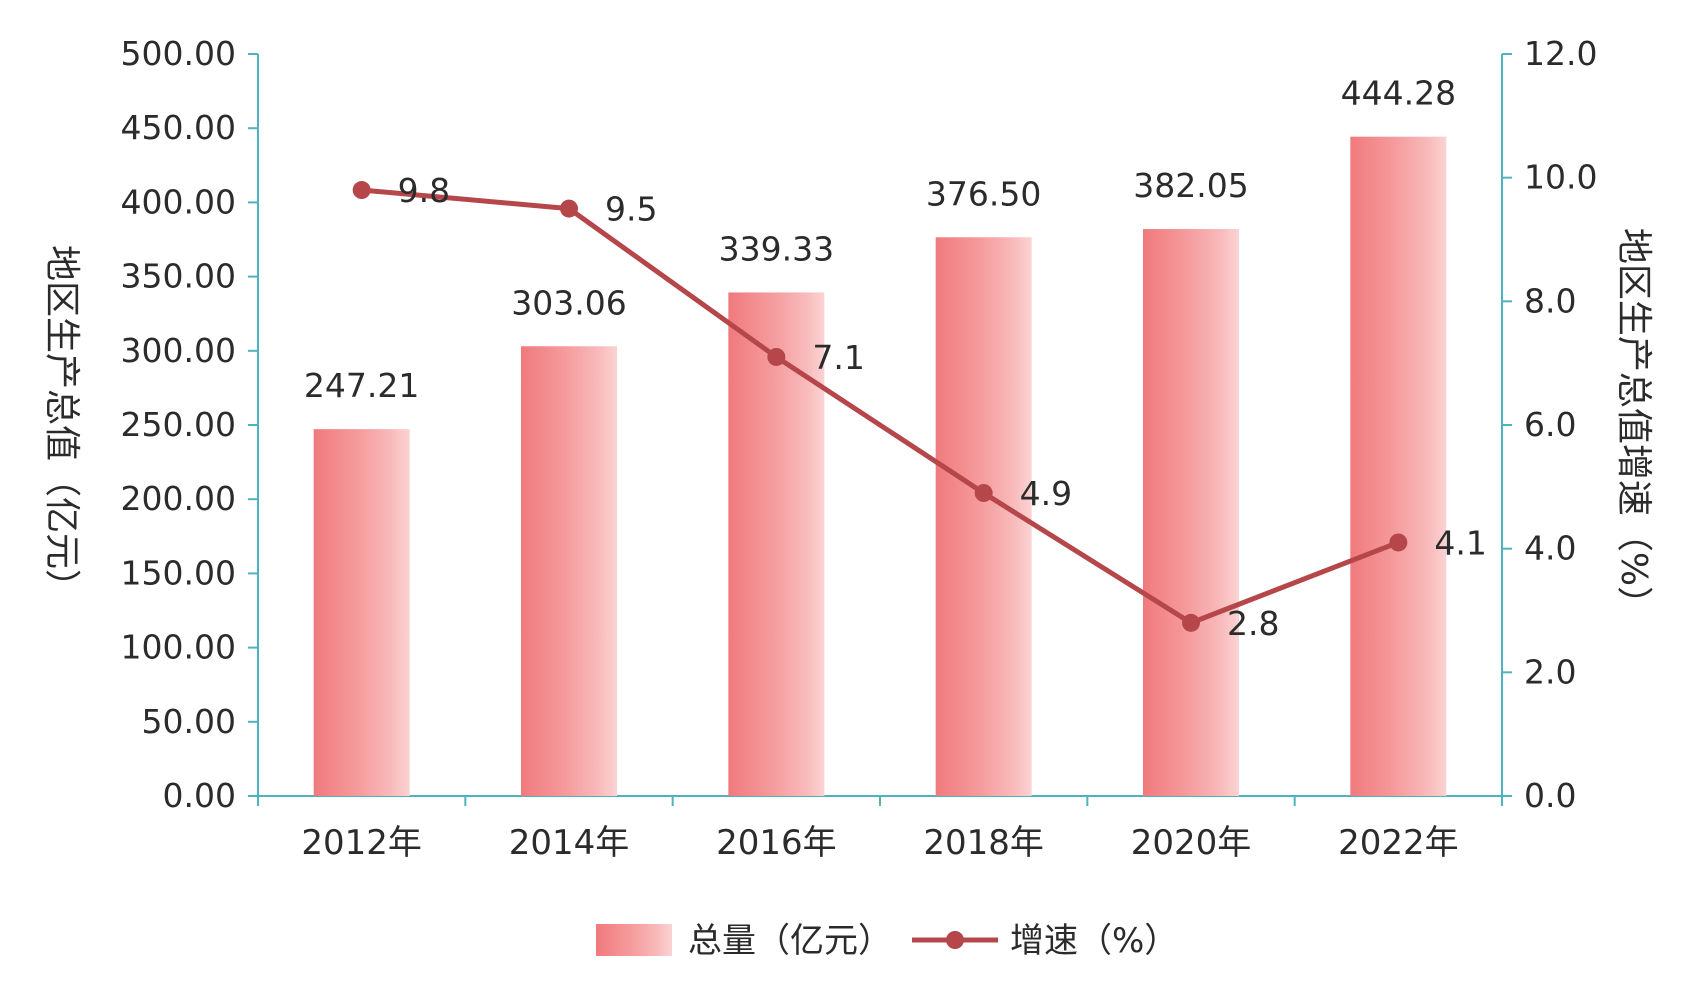 The width and height of the screenshot is (1706, 984). What do you see at coordinates (178, 572) in the screenshot?
I see `left-tick-label: 150.00` at bounding box center [178, 572].